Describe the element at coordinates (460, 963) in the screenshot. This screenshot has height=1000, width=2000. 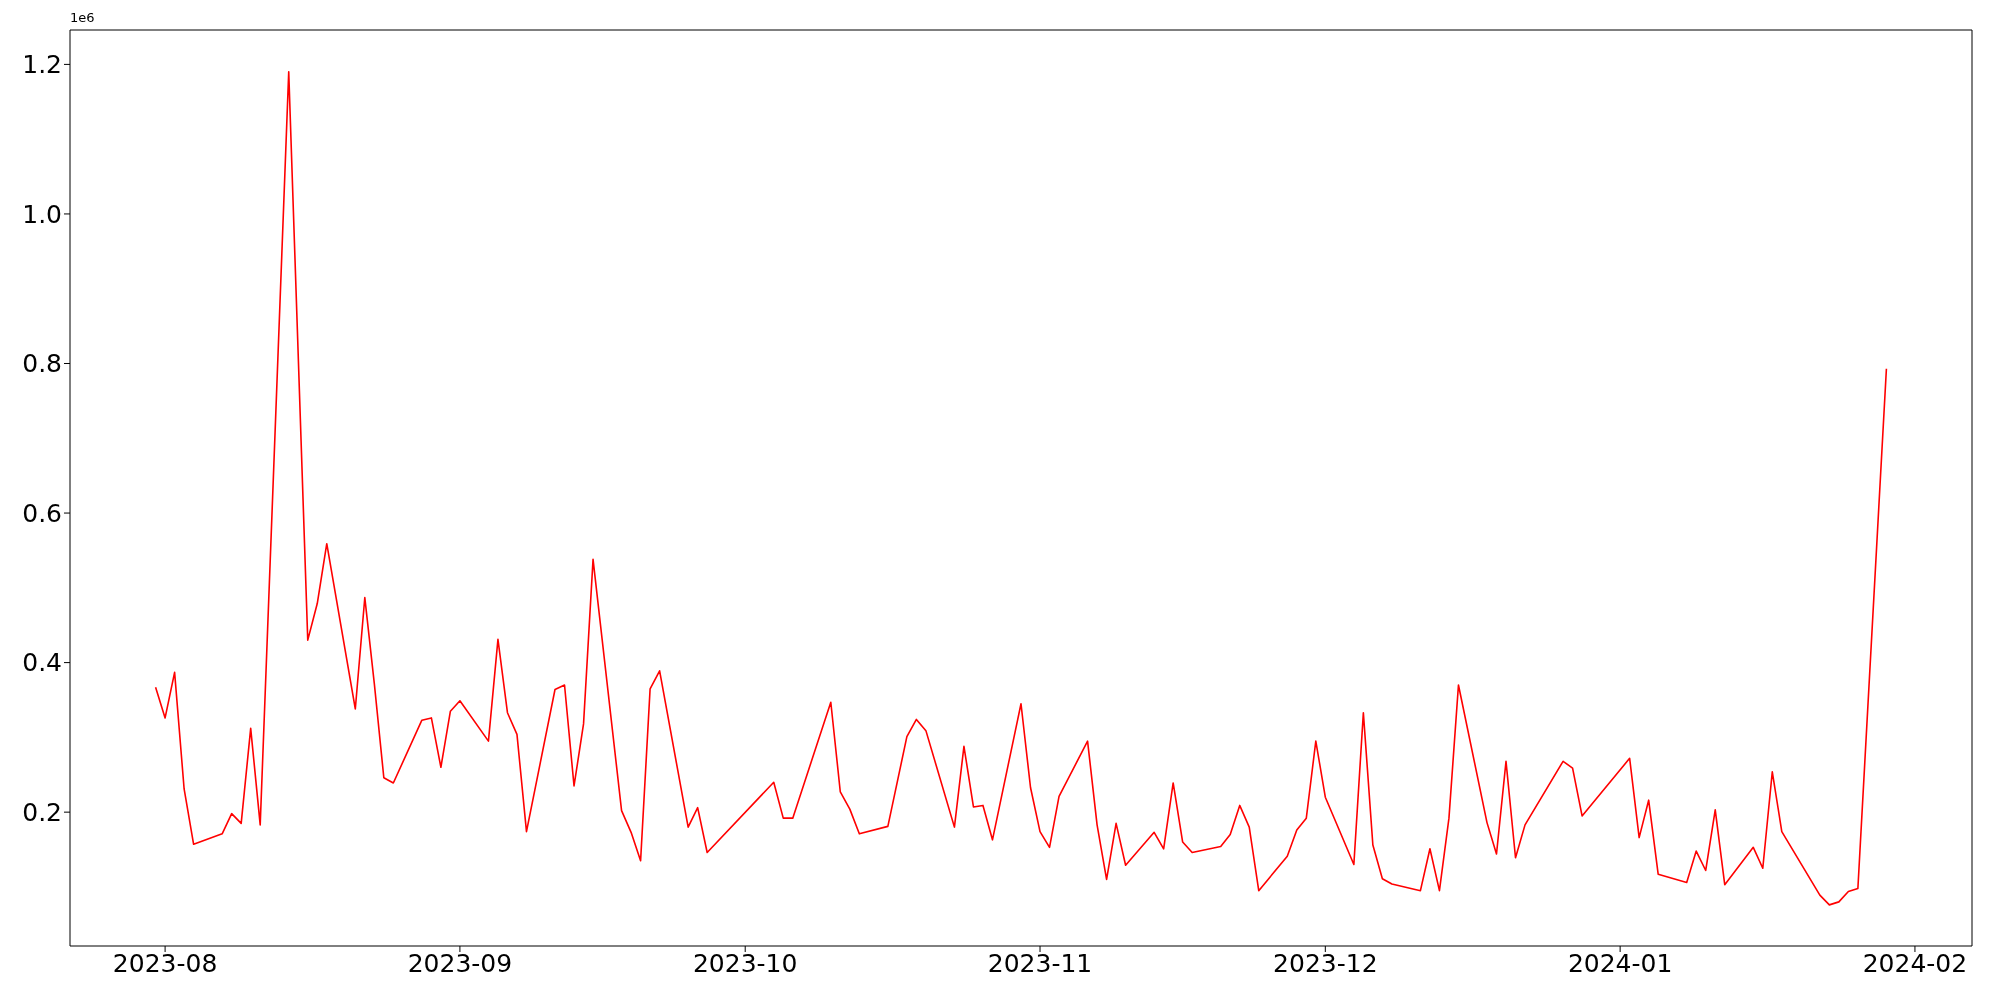
I see `x-tick-label: 2023-09` at that location.